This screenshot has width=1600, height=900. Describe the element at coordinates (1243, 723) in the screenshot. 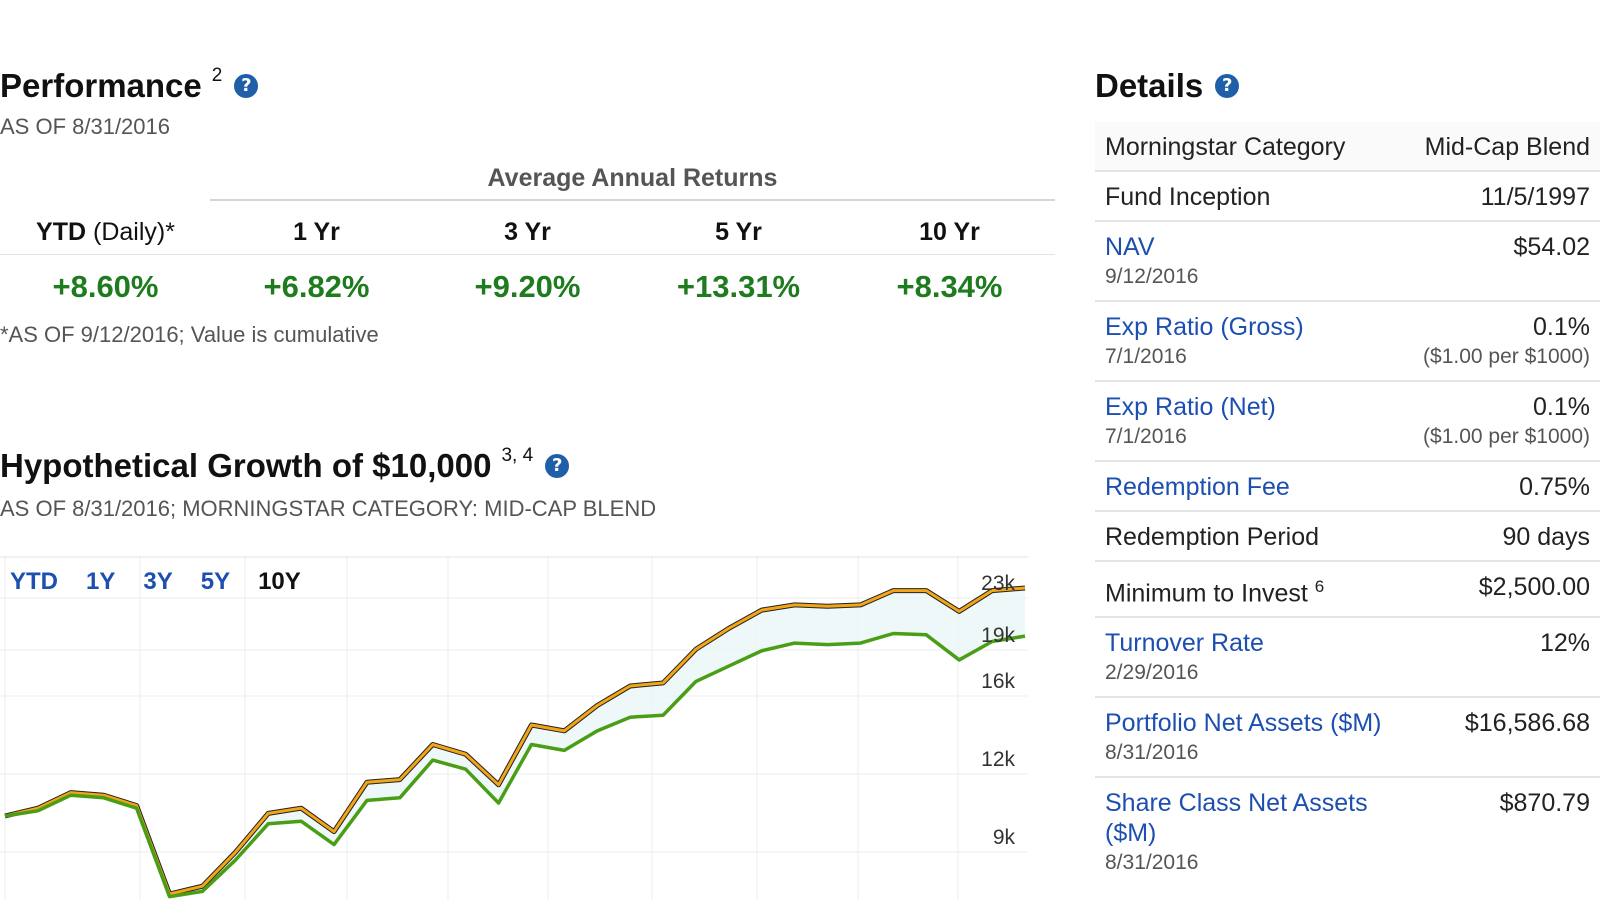

I see `portfolio-net-assets-link: Portfolio Net Assets ($M)` at that location.